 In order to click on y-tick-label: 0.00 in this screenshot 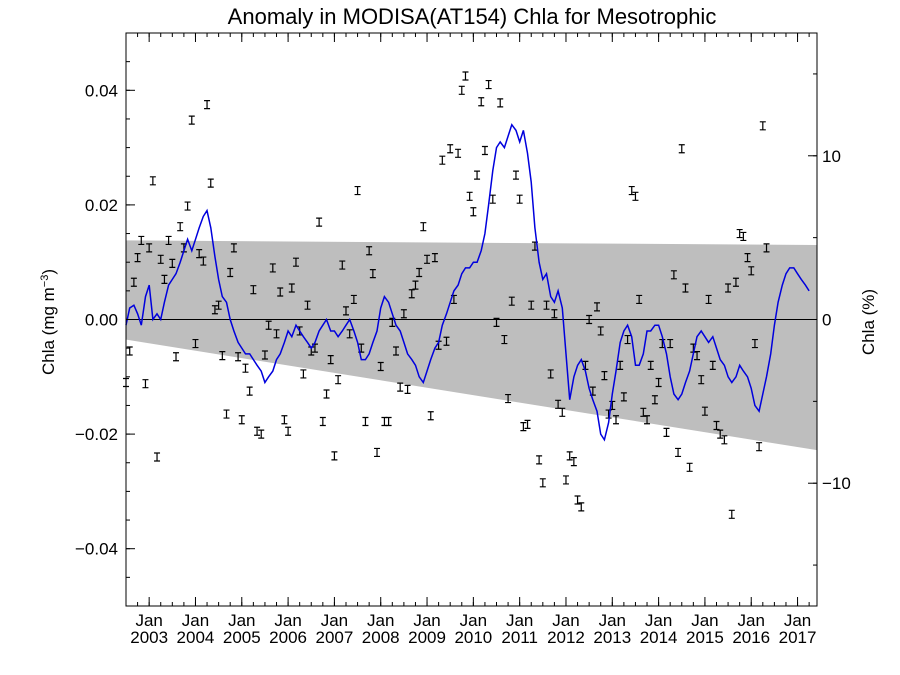, I will do `click(101, 320)`.